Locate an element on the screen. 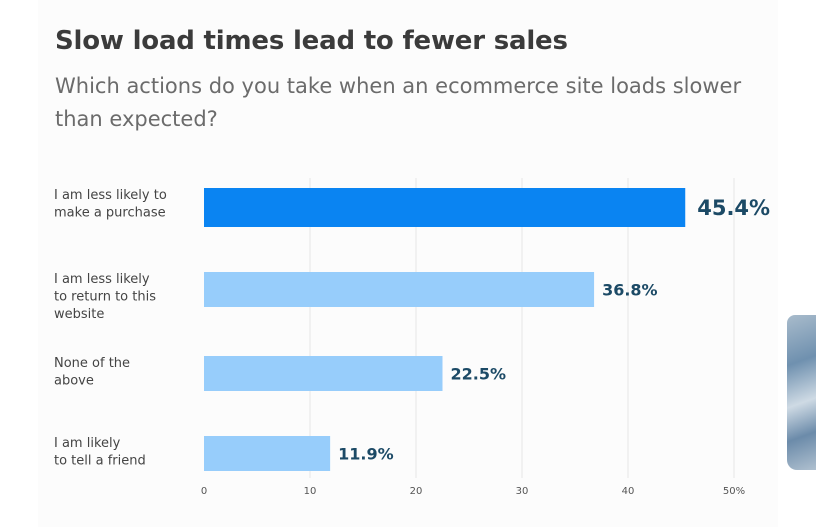 The height and width of the screenshot is (527, 816). decorative-image-edge is located at coordinates (801, 392).